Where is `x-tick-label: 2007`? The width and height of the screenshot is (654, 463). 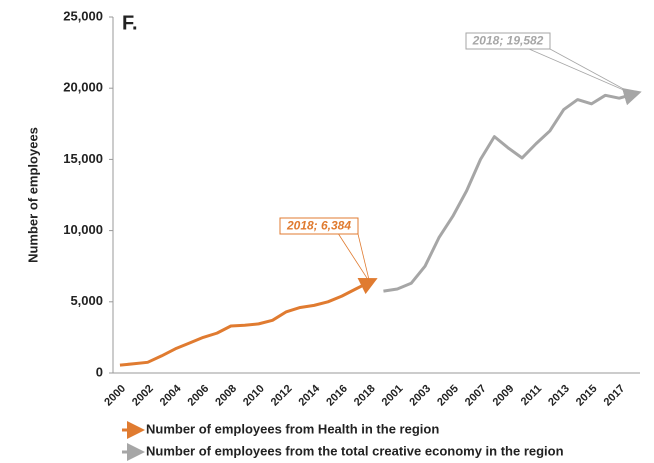
x-tick-label: 2007 is located at coordinates (476, 396).